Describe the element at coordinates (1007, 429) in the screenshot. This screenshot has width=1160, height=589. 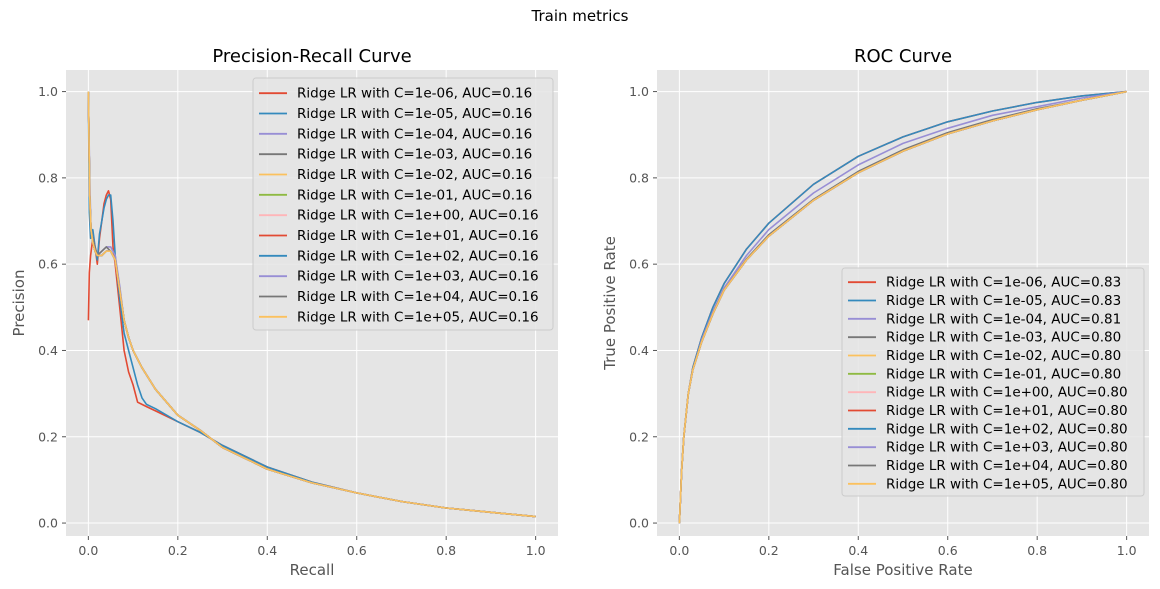
I see `legend-entry: Ridge LR with C=1e+02, AUC=0.80` at that location.